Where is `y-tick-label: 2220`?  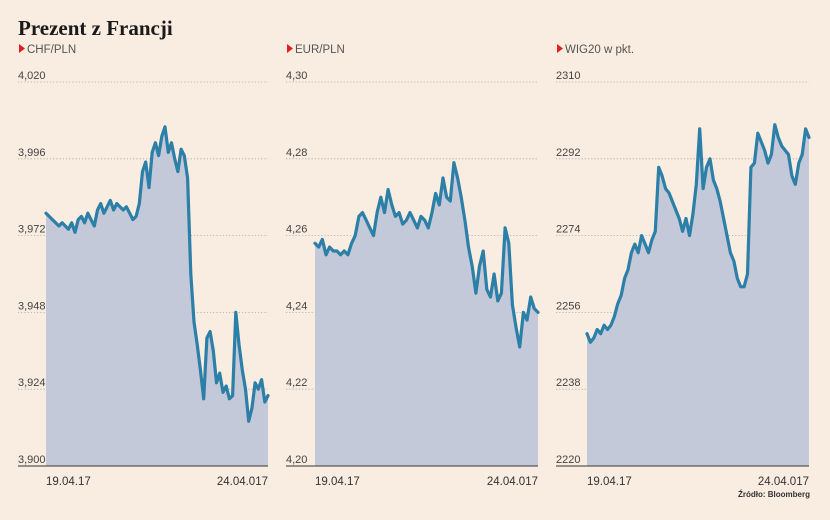 y-tick-label: 2220 is located at coordinates (568, 460).